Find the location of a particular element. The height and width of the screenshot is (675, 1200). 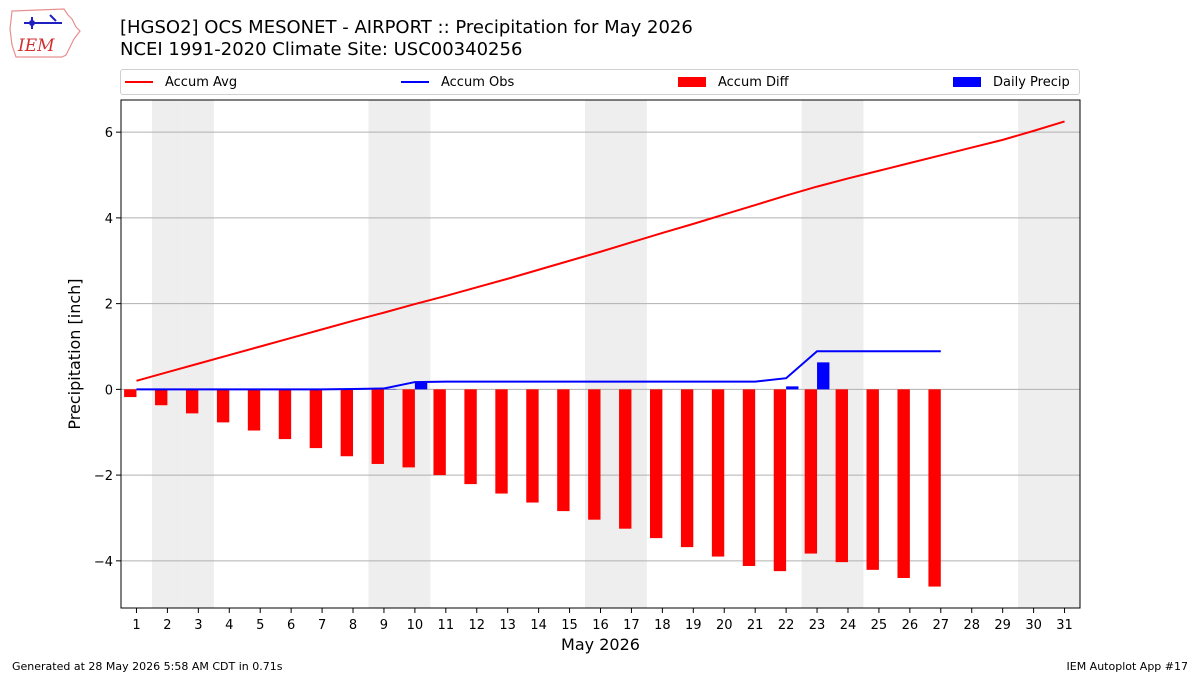

xtick-label-23: 23 is located at coordinates (817, 625).